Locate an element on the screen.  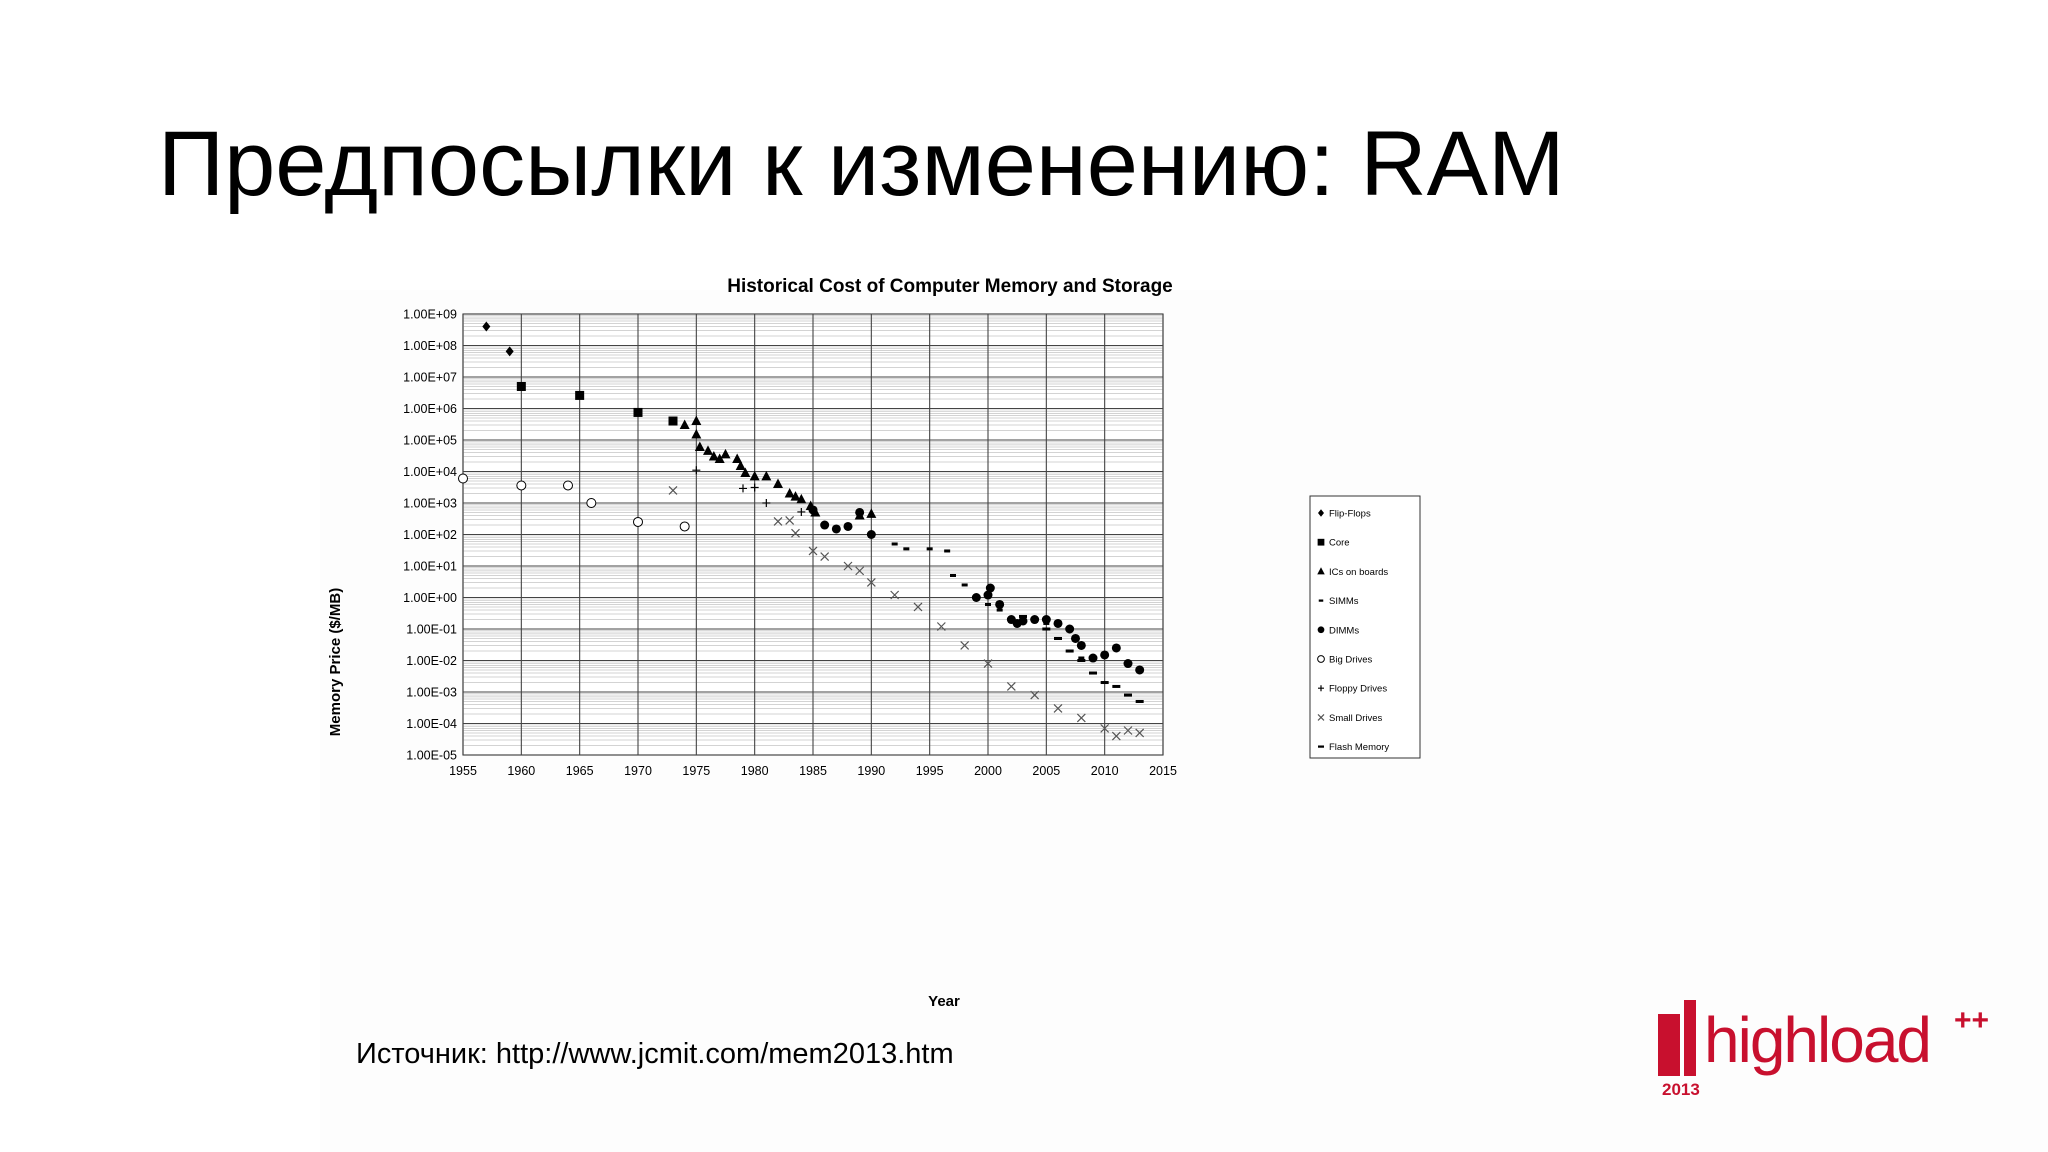
legend-label: Floppy Drives is located at coordinates (1358, 689).